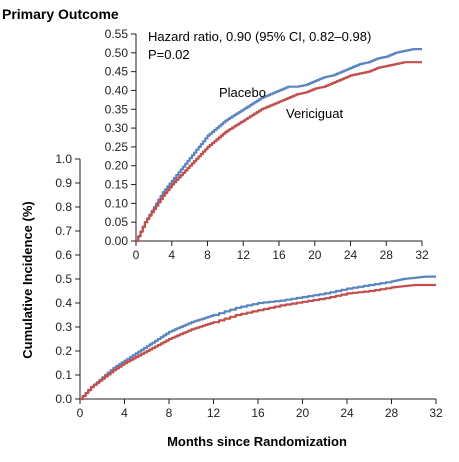  What do you see at coordinates (351, 255) in the screenshot?
I see `inset-x-tick-label: 24` at bounding box center [351, 255].